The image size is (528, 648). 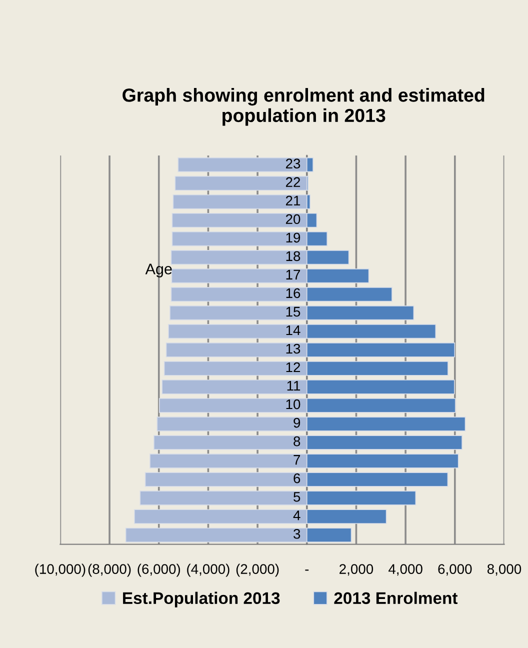 I want to click on x-tick-label: 2,000, so click(x=357, y=570).